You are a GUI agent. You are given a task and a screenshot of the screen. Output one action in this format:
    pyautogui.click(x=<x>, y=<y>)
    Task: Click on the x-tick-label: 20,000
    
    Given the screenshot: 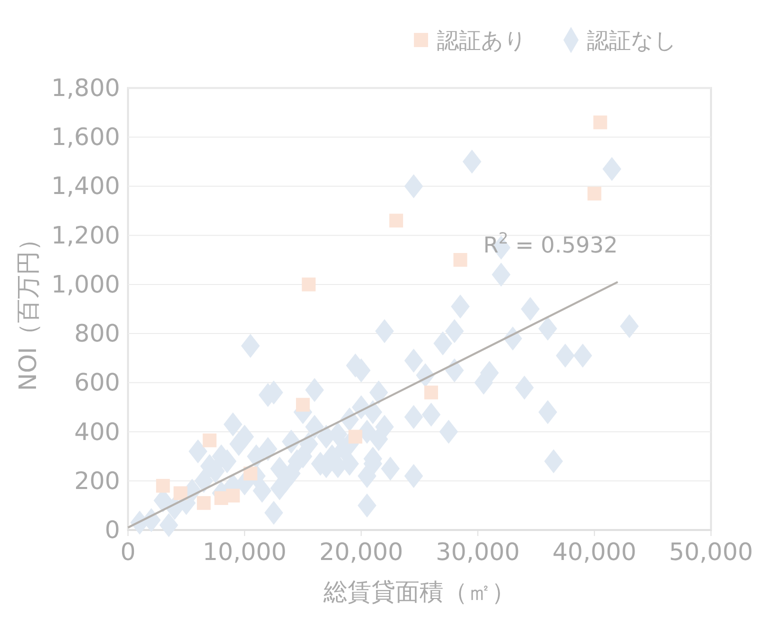 What is the action you would take?
    pyautogui.click(x=361, y=552)
    